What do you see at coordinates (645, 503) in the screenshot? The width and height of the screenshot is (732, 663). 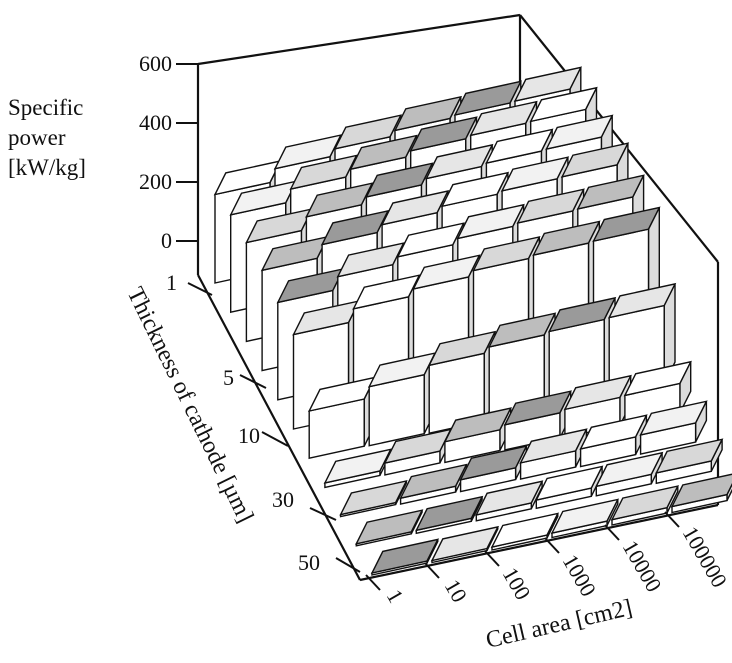 I see `bar-t50-a10000-top` at bounding box center [645, 503].